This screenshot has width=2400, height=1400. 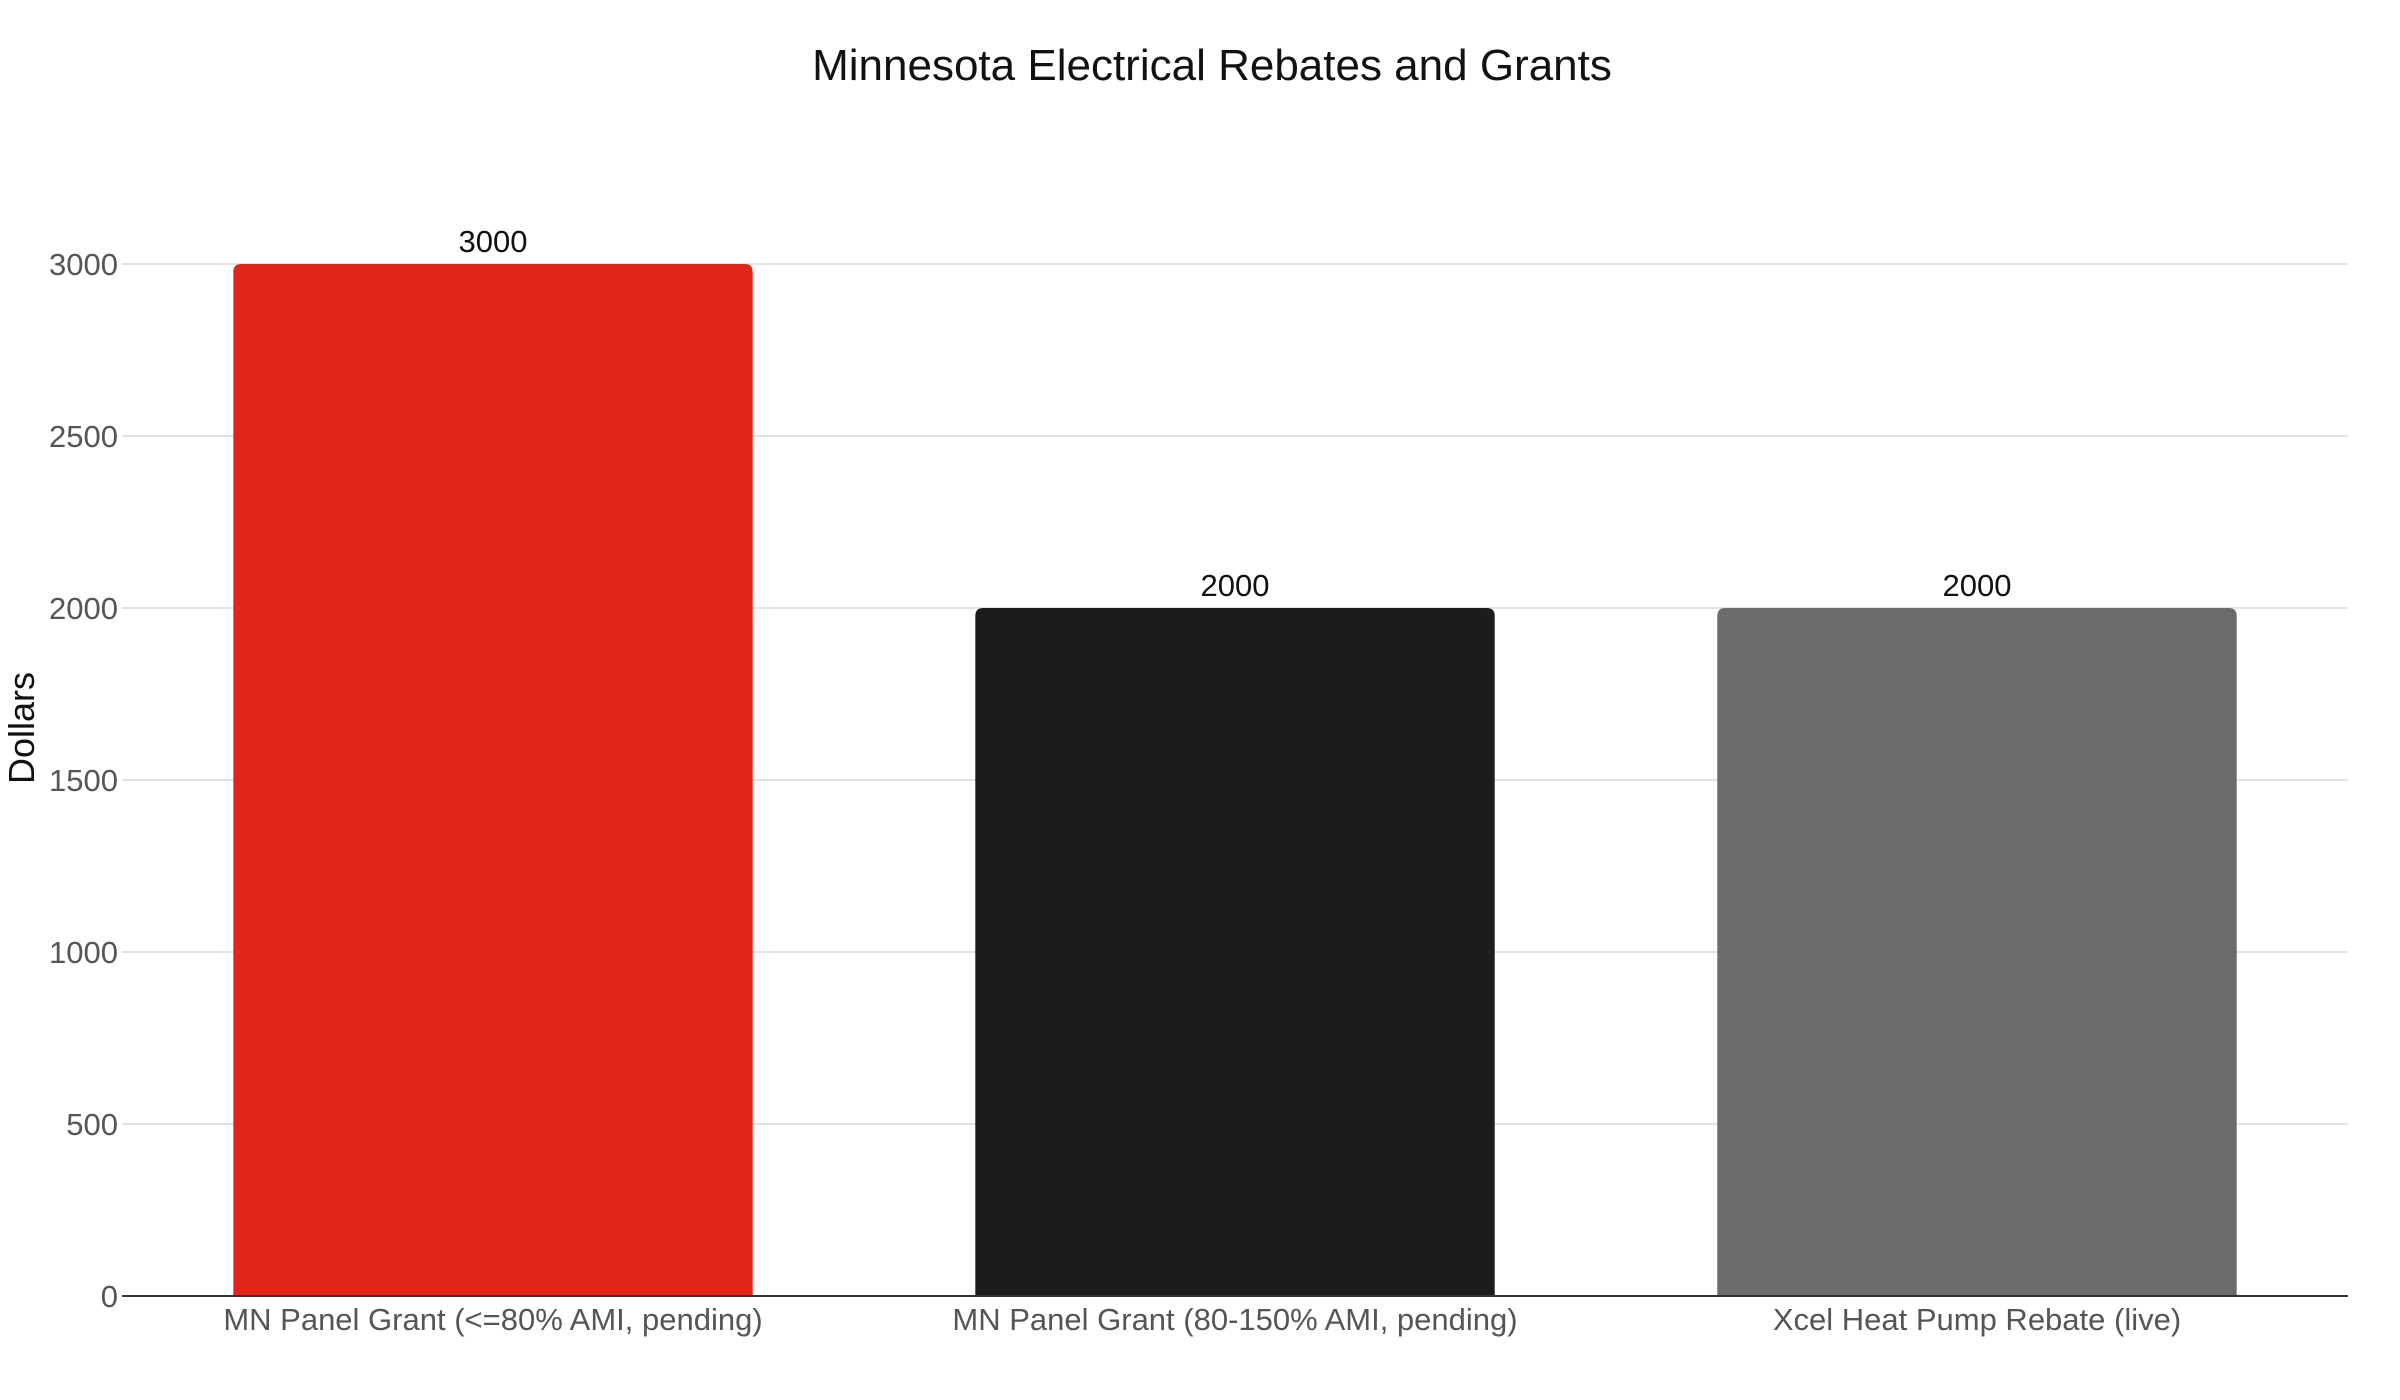 What do you see at coordinates (83, 952) in the screenshot?
I see `y-tick-label: 1000` at bounding box center [83, 952].